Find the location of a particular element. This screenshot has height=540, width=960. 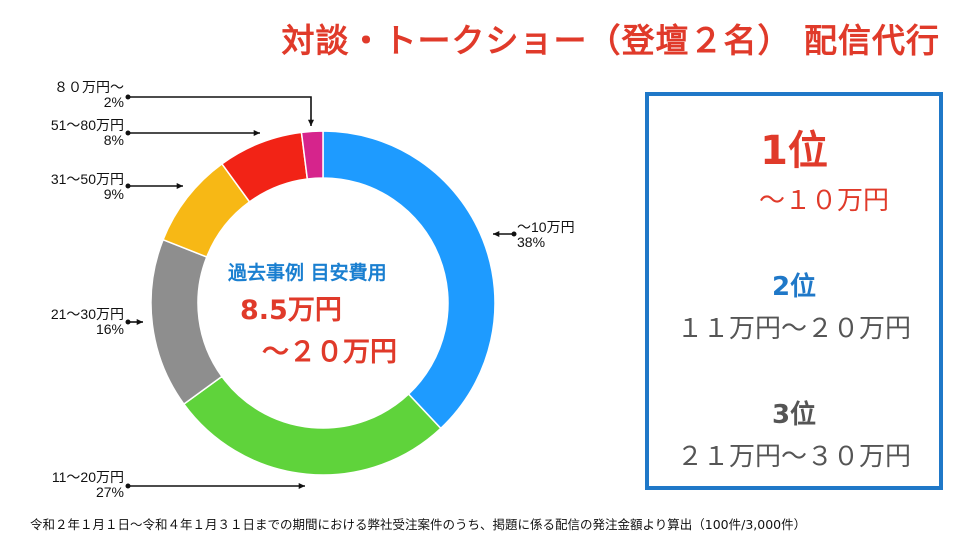

slice-pct-1: 27% is located at coordinates (109, 492).